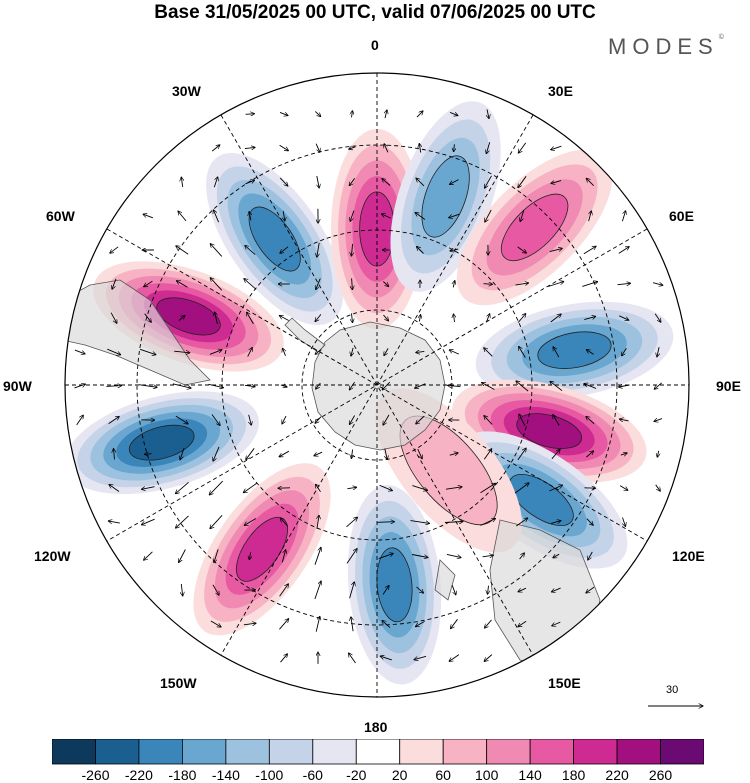 This screenshot has height=783, width=750. Describe the element at coordinates (564, 683) in the screenshot. I see `lon-label-150e: 150E` at that location.